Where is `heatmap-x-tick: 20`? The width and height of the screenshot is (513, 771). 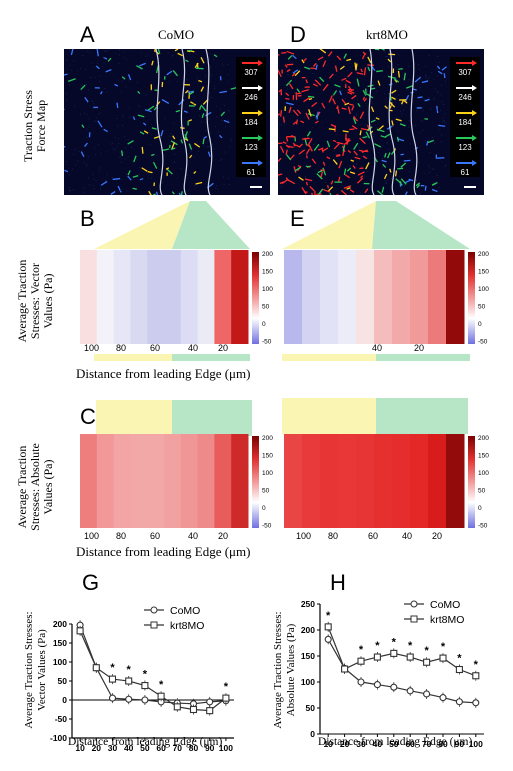
heatmap-x-tick: 20 is located at coordinates (223, 536).